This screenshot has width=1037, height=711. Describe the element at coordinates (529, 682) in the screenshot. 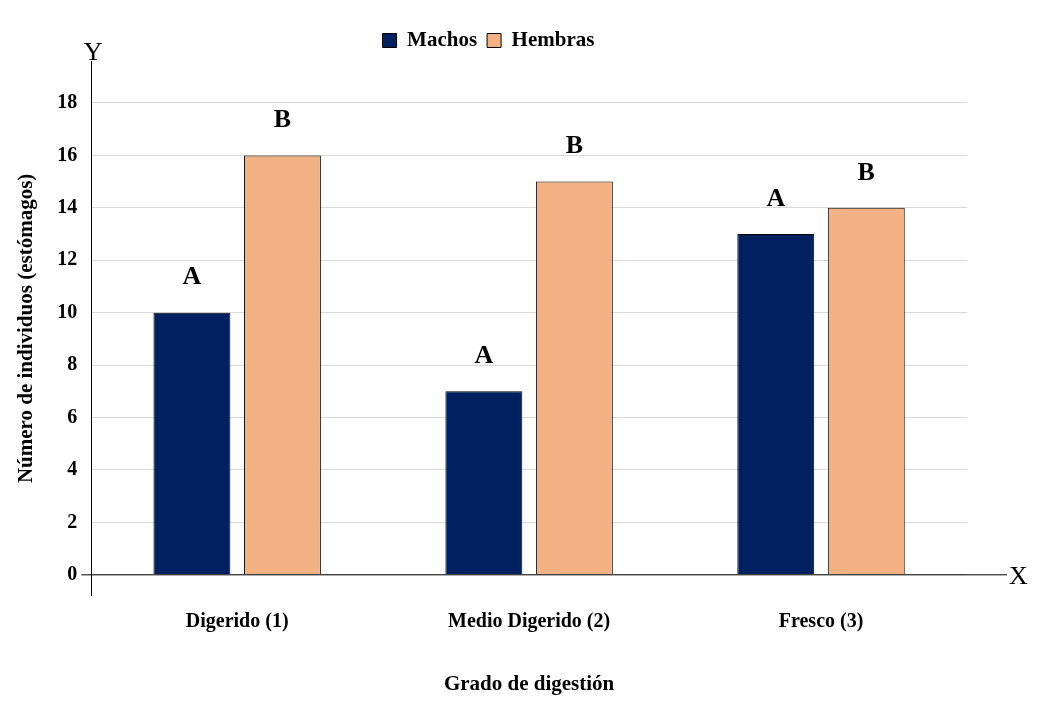

I see `x-axis-title: Grado de digestión` at that location.